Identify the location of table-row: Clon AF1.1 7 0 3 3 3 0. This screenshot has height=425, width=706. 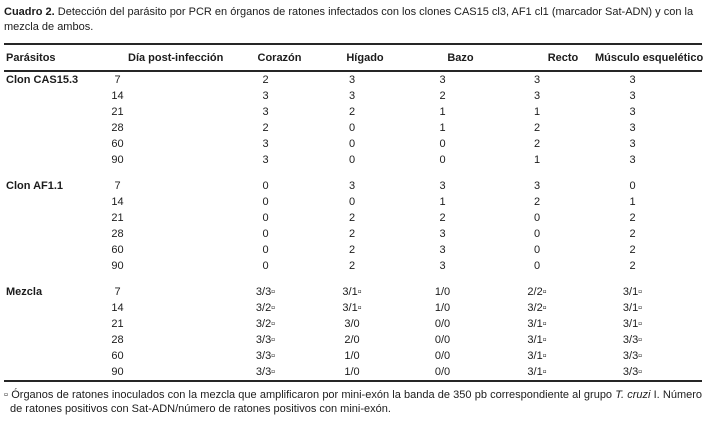
(353, 186).